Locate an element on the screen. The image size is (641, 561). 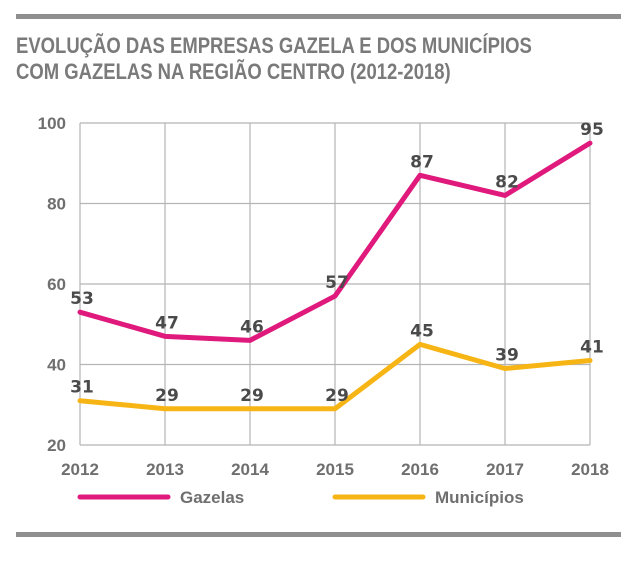
y-tick-label-80: 80 is located at coordinates (56, 204).